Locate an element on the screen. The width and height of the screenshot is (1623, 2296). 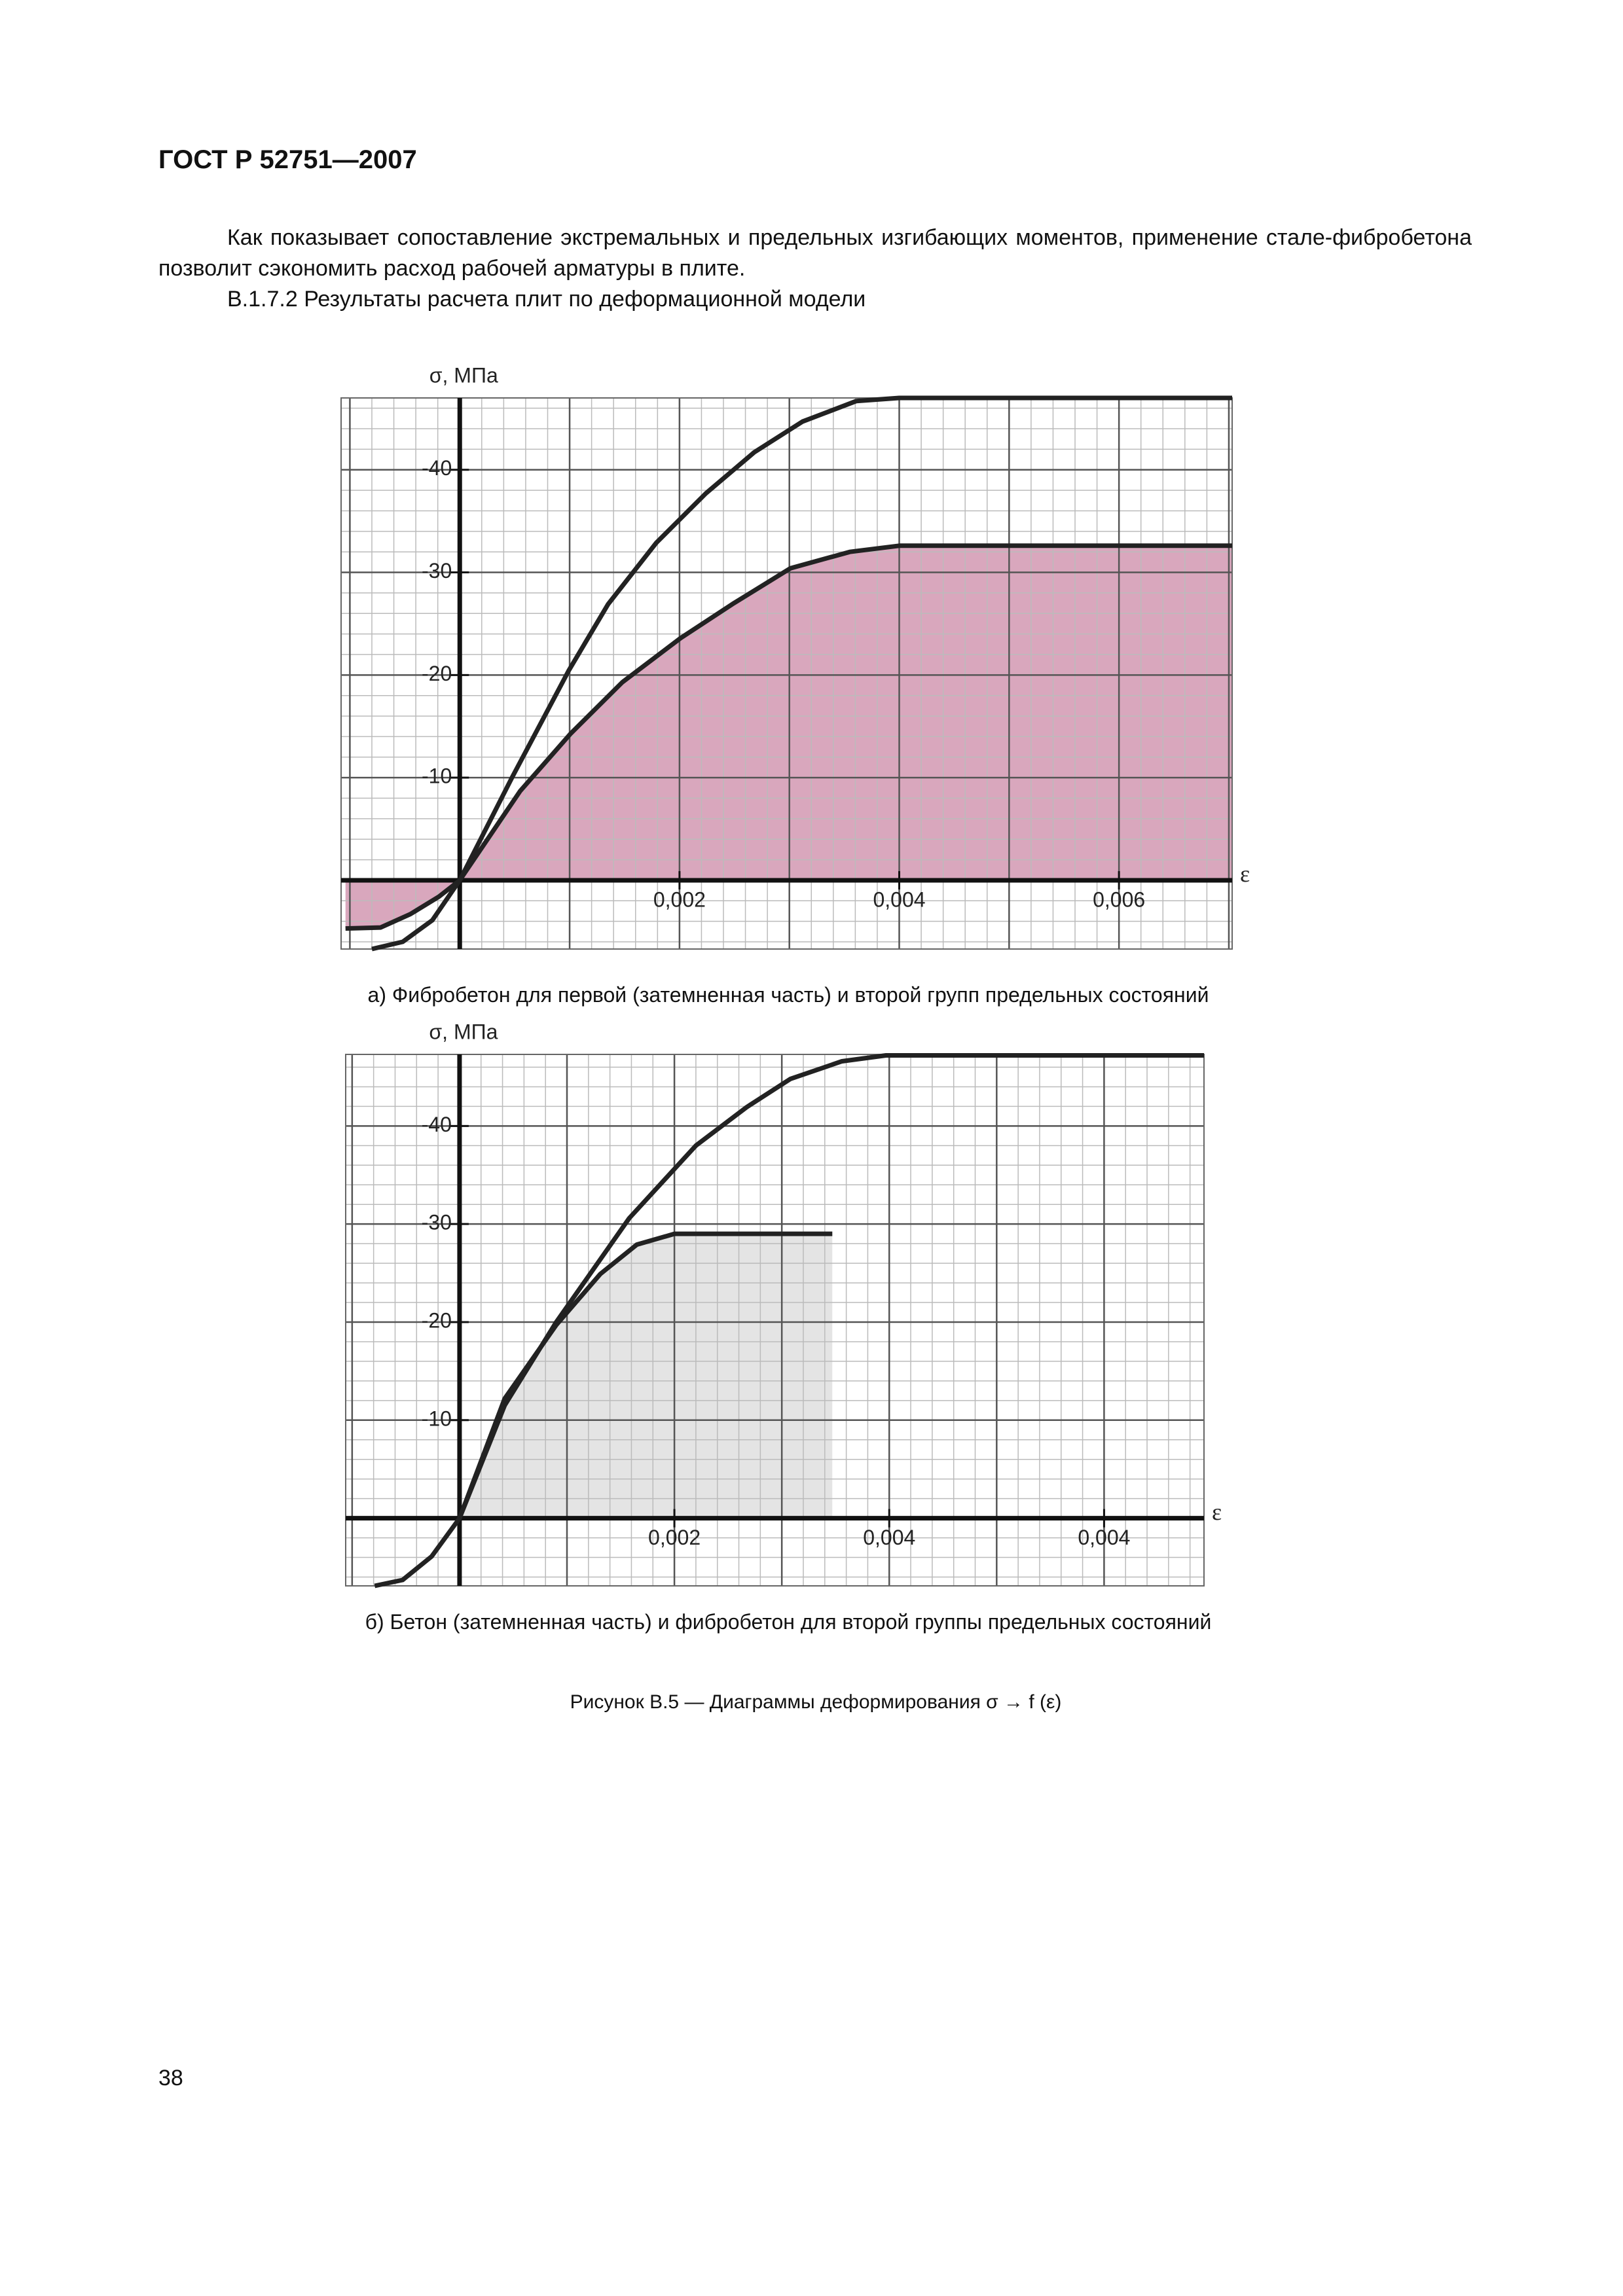
shaded-area is located at coordinates (646, 1376).